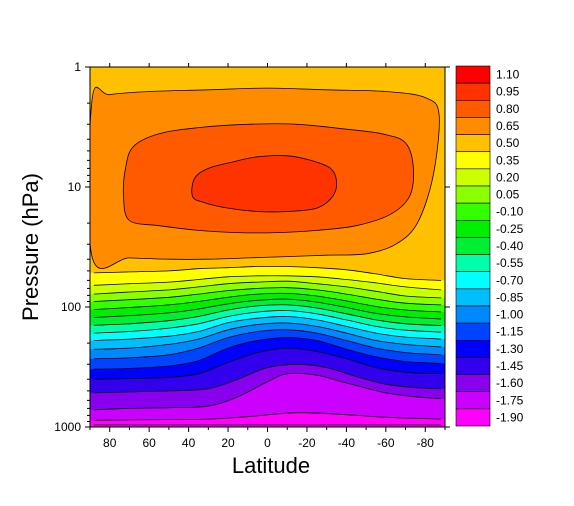 The height and width of the screenshot is (506, 574). What do you see at coordinates (267, 296) in the screenshot?
I see `contour-line-0.05` at bounding box center [267, 296].